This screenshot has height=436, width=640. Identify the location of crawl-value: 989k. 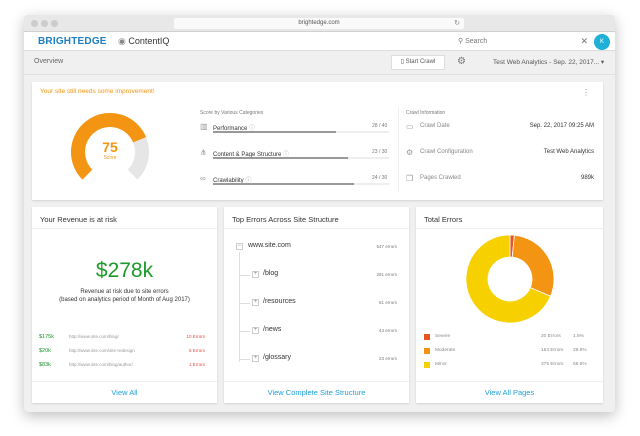
(587, 178).